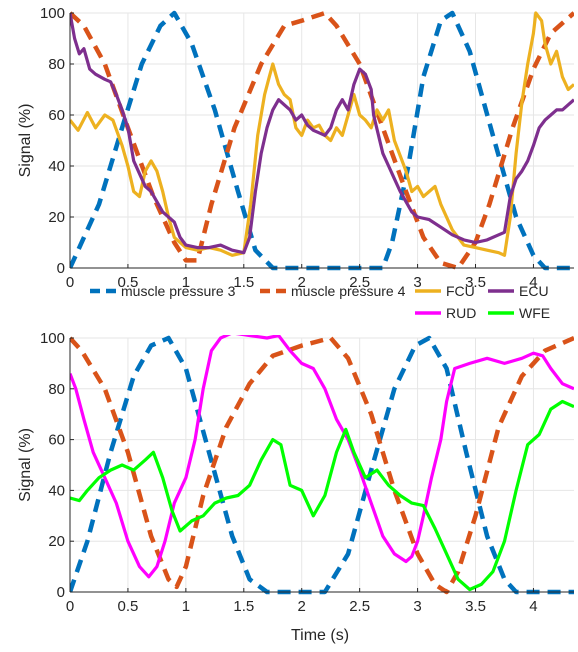  Describe the element at coordinates (460, 291) in the screenshot. I see `legend-label: FCU` at that location.